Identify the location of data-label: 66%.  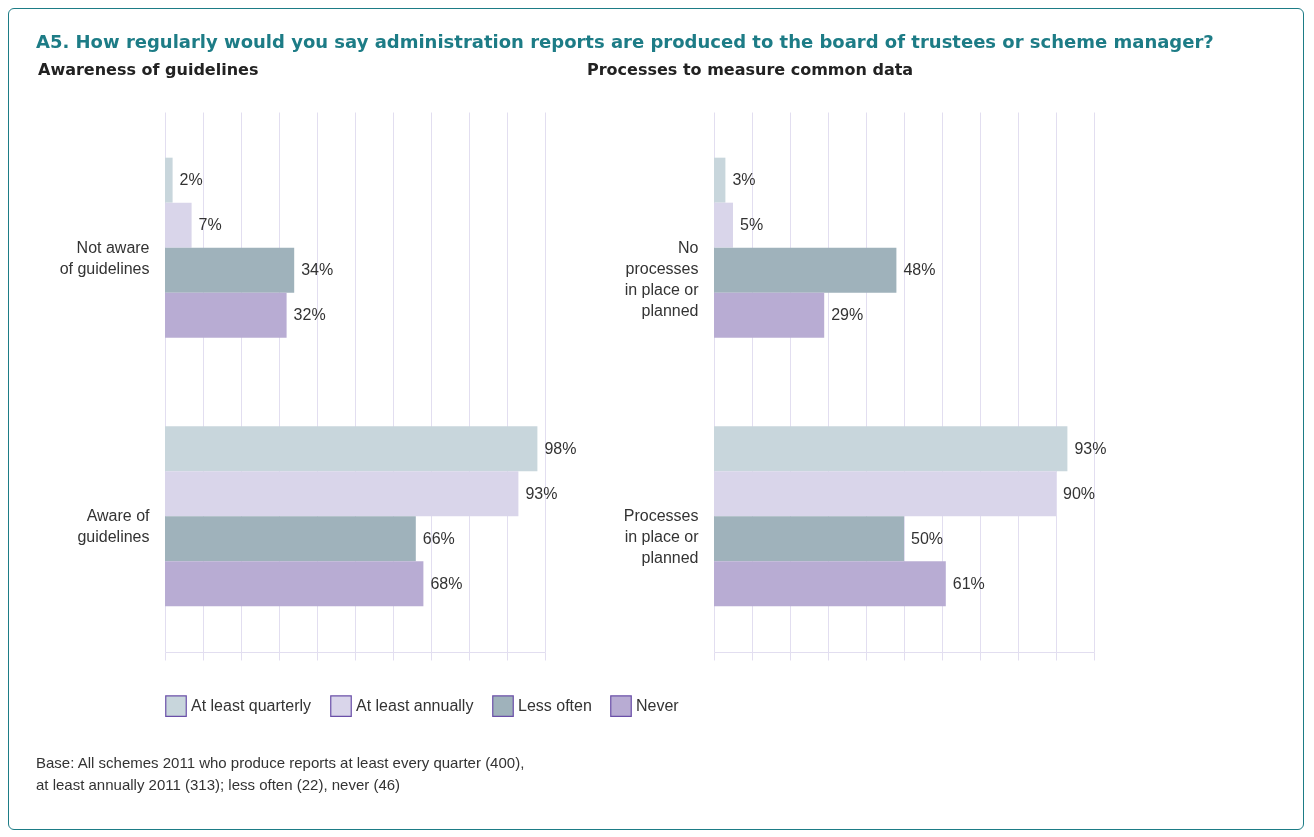
(438, 538).